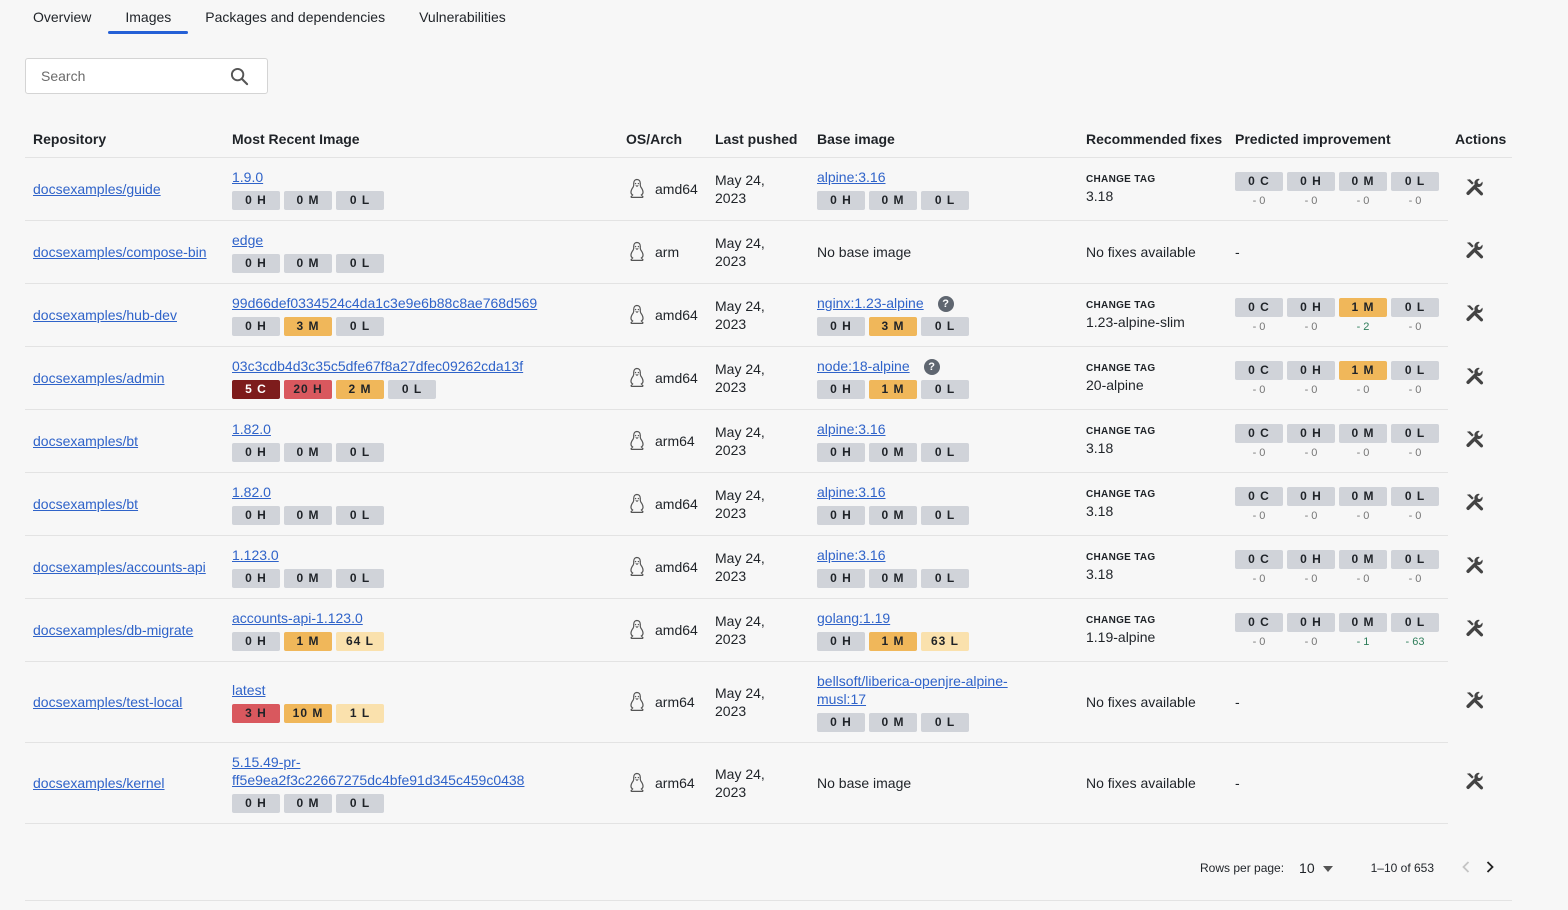  What do you see at coordinates (675, 702) in the screenshot?
I see `arch-label: arm64` at bounding box center [675, 702].